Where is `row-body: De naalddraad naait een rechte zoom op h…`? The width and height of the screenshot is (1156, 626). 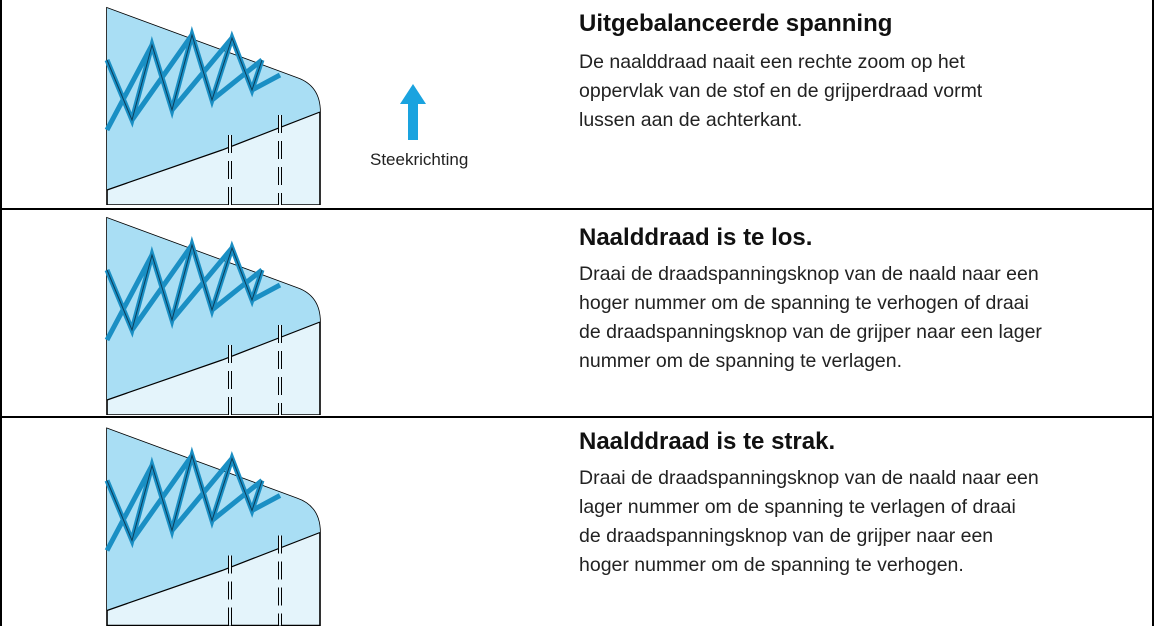 row-body: De naalddraad naait een rechte zoom op h… is located at coordinates (780, 91).